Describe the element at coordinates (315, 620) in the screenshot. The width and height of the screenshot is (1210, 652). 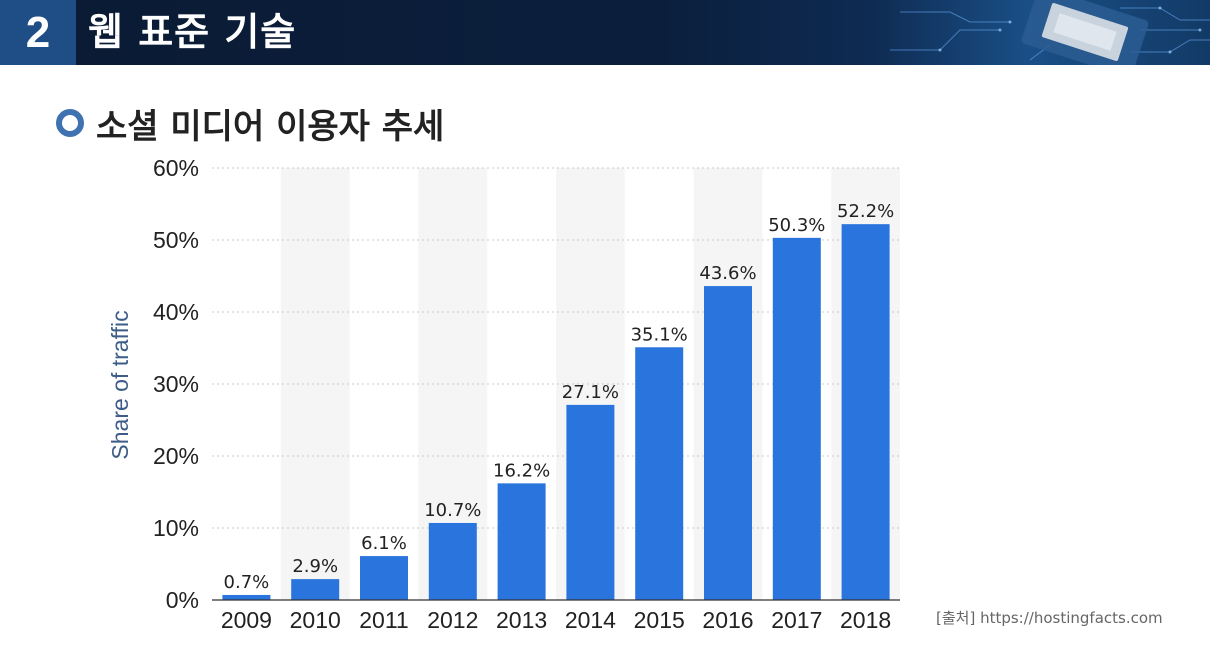
I see `x-tick-label-2010: 2010` at that location.